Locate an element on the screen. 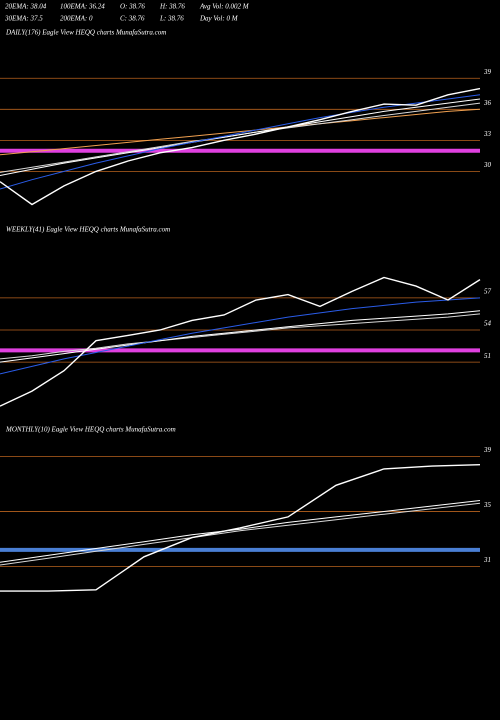 The image size is (500, 720). y-tick-label: 30 is located at coordinates (487, 165).